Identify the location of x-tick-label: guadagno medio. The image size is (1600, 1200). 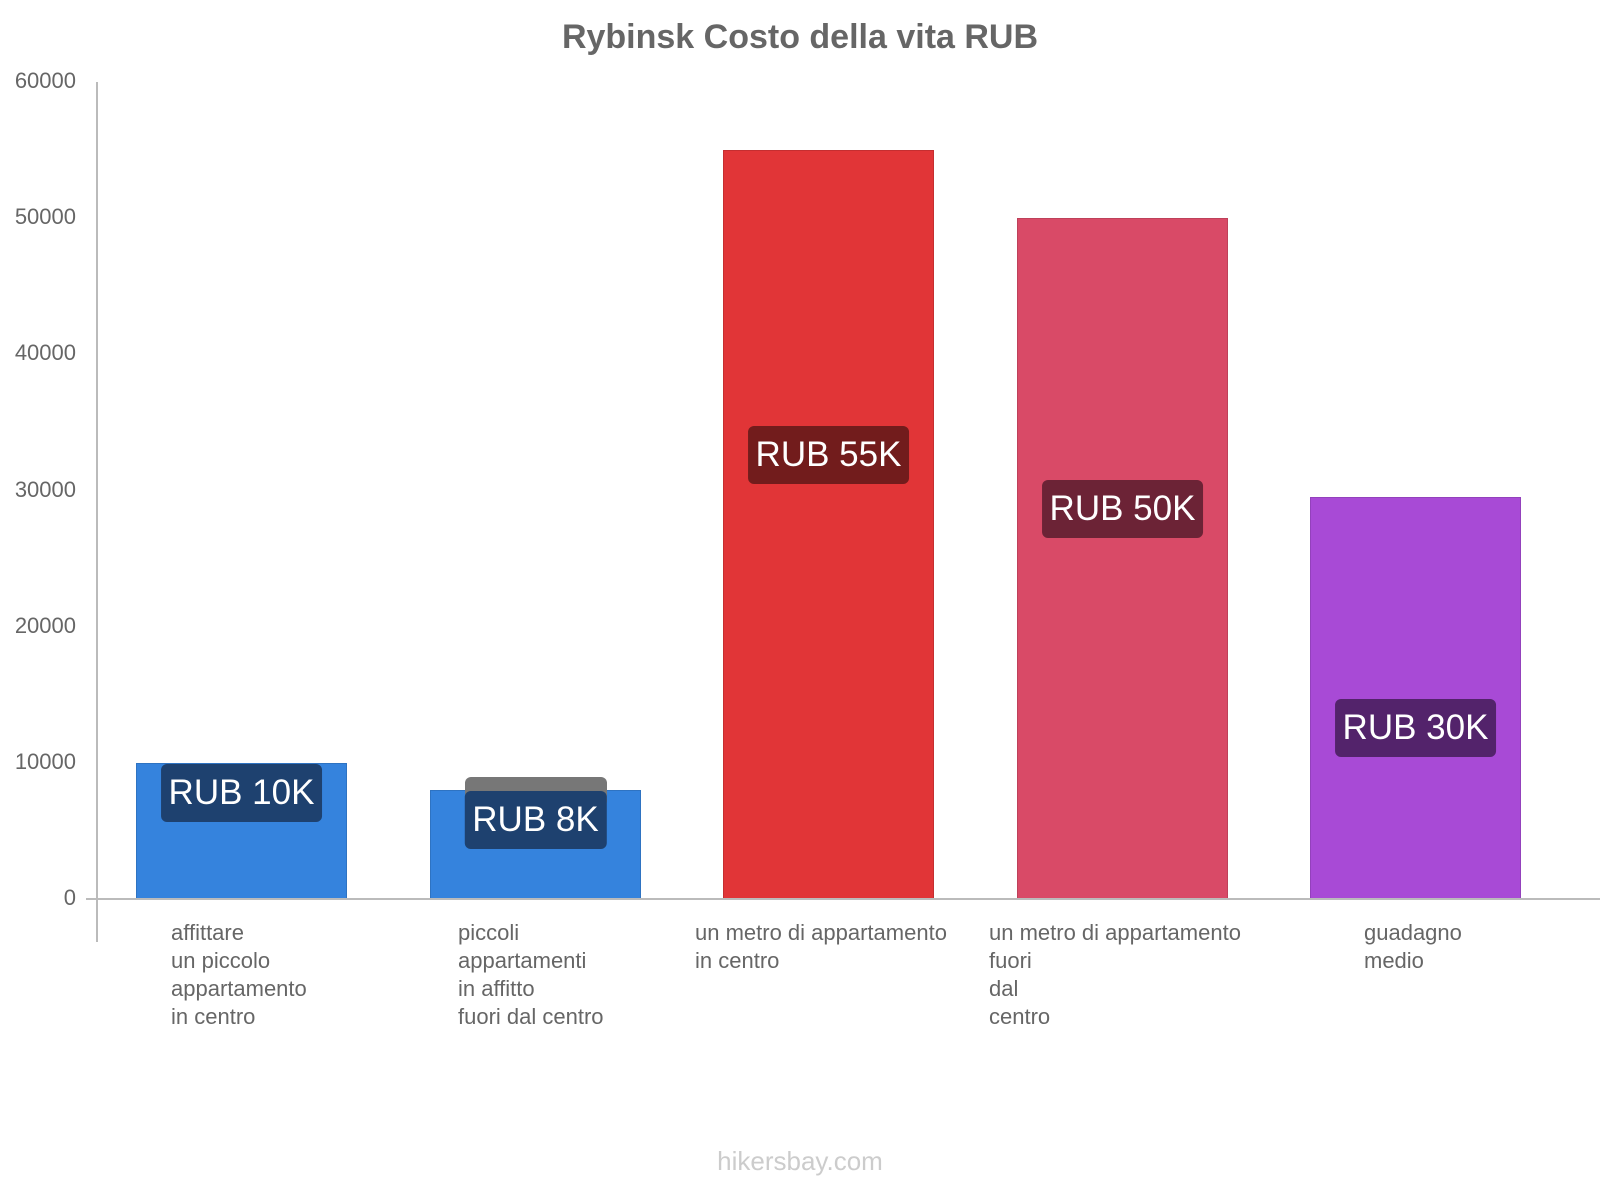
(1413, 946).